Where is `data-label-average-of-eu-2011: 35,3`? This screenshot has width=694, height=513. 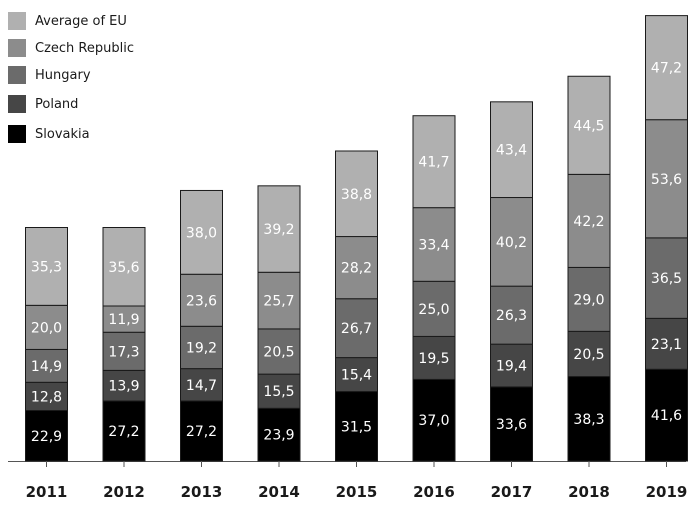
data-label-average-of-eu-2011: 35,3 is located at coordinates (46, 267).